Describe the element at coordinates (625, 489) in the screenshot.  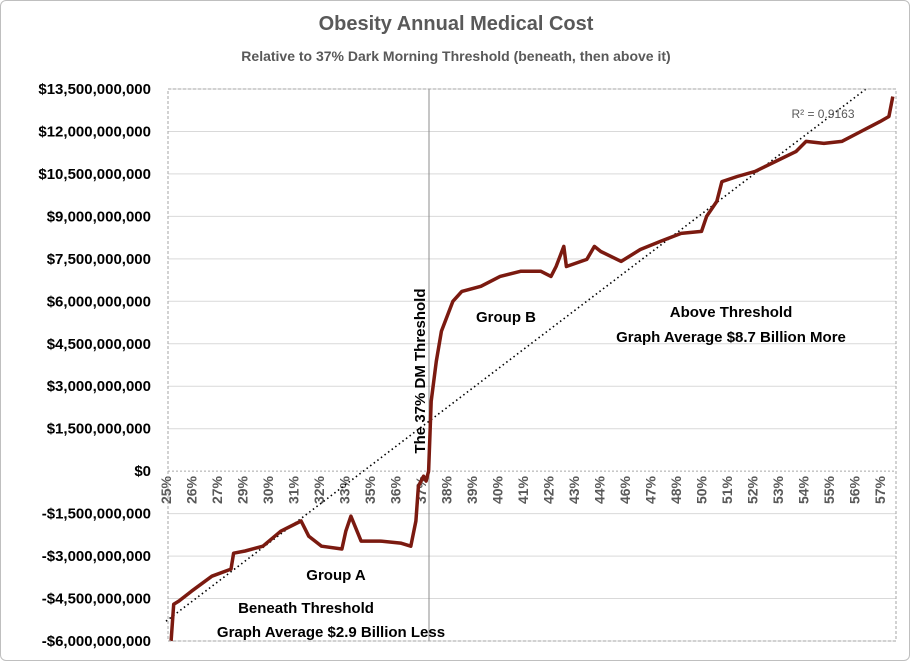
I see `x-tick-label: 46%` at that location.